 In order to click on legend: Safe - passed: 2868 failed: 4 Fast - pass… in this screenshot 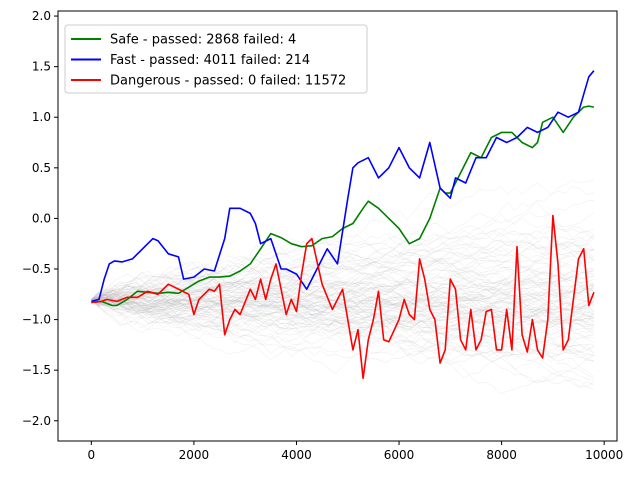, I will do `click(216, 59)`.